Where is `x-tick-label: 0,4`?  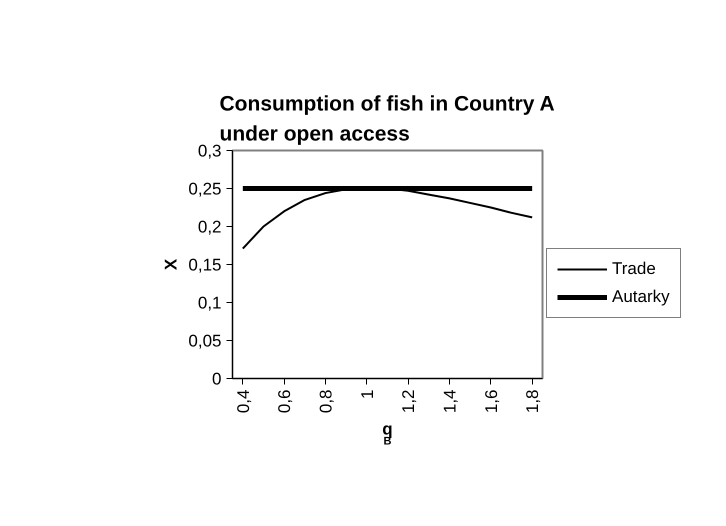
x-tick-label: 0,4 is located at coordinates (243, 401).